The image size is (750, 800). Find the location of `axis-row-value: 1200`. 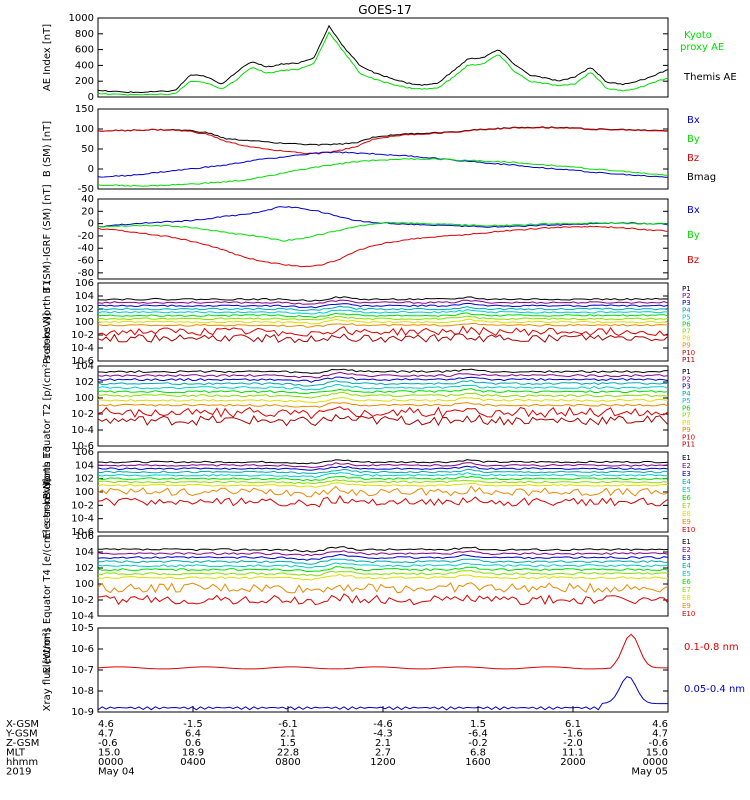

axis-row-value: 1200 is located at coordinates (382, 762).